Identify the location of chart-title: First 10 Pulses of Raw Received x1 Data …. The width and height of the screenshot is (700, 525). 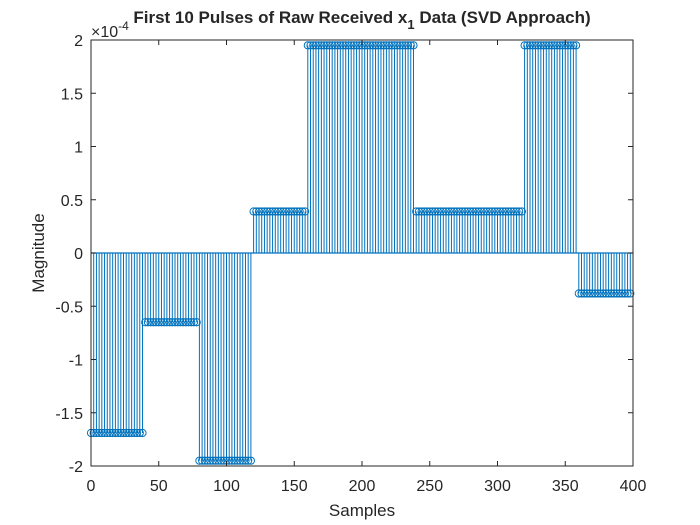
(361, 20).